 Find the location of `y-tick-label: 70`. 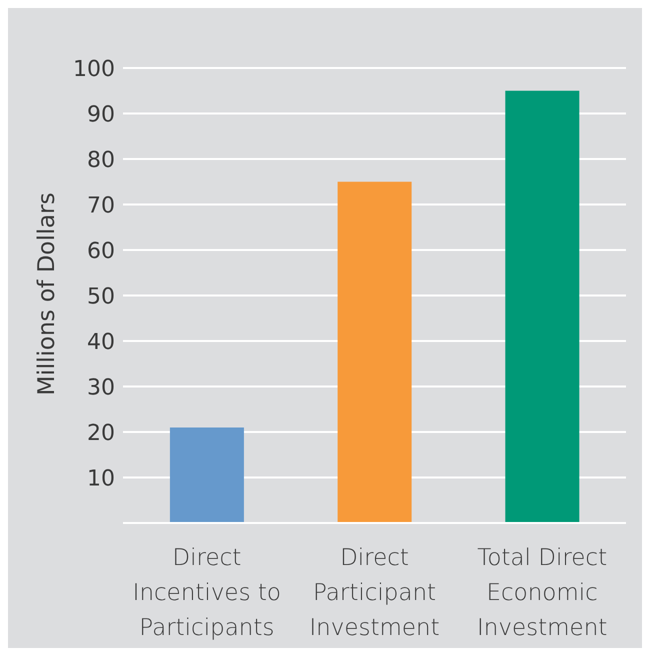

y-tick-label: 70 is located at coordinates (101, 205).